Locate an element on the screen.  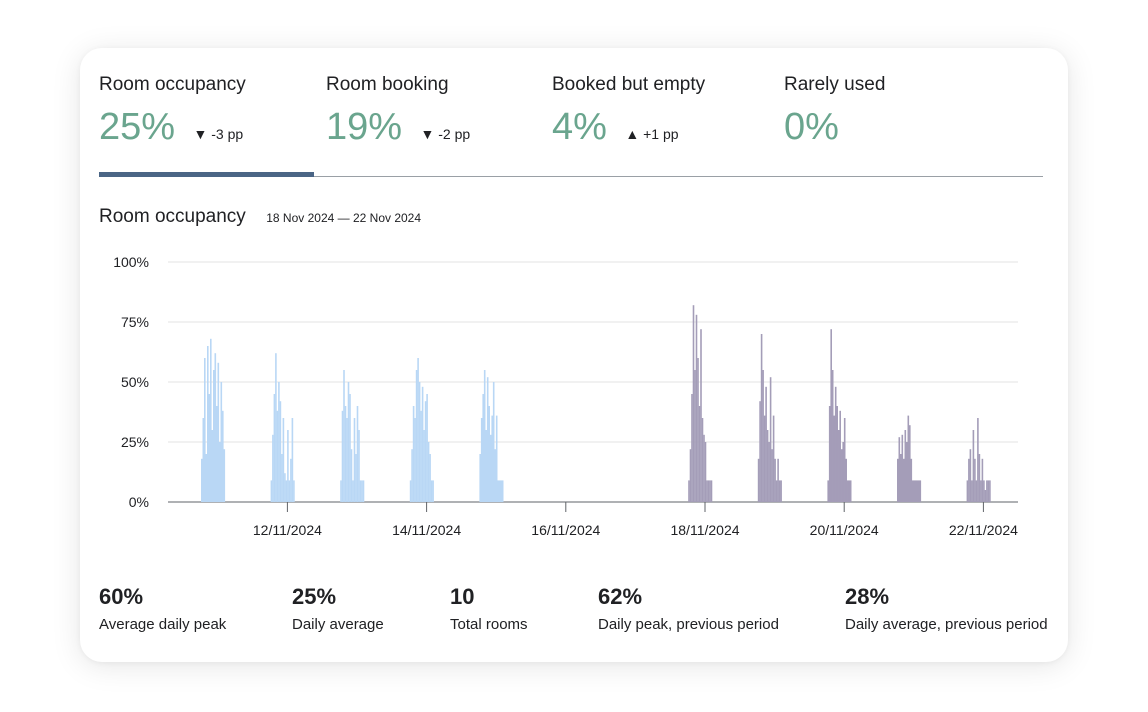
stat-total-rooms: 10 Total rooms is located at coordinates (489, 608).